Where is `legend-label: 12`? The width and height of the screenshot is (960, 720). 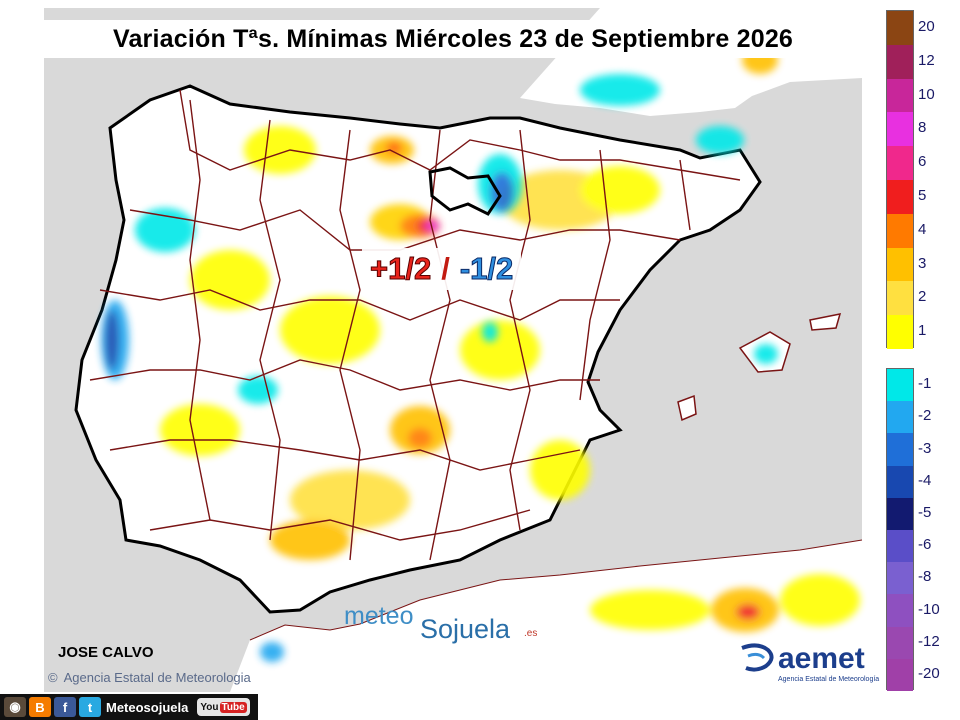 legend-label: 12 is located at coordinates (926, 60).